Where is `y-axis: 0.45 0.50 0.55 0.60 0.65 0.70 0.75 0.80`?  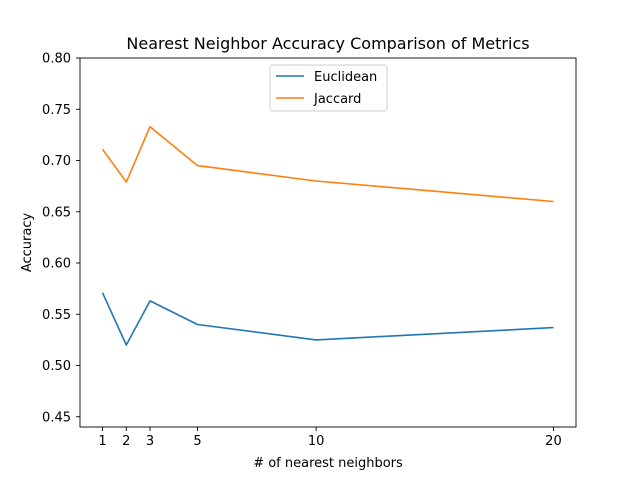
y-axis: 0.45 0.50 0.55 0.60 0.65 0.70 0.75 0.80 is located at coordinates (61, 238).